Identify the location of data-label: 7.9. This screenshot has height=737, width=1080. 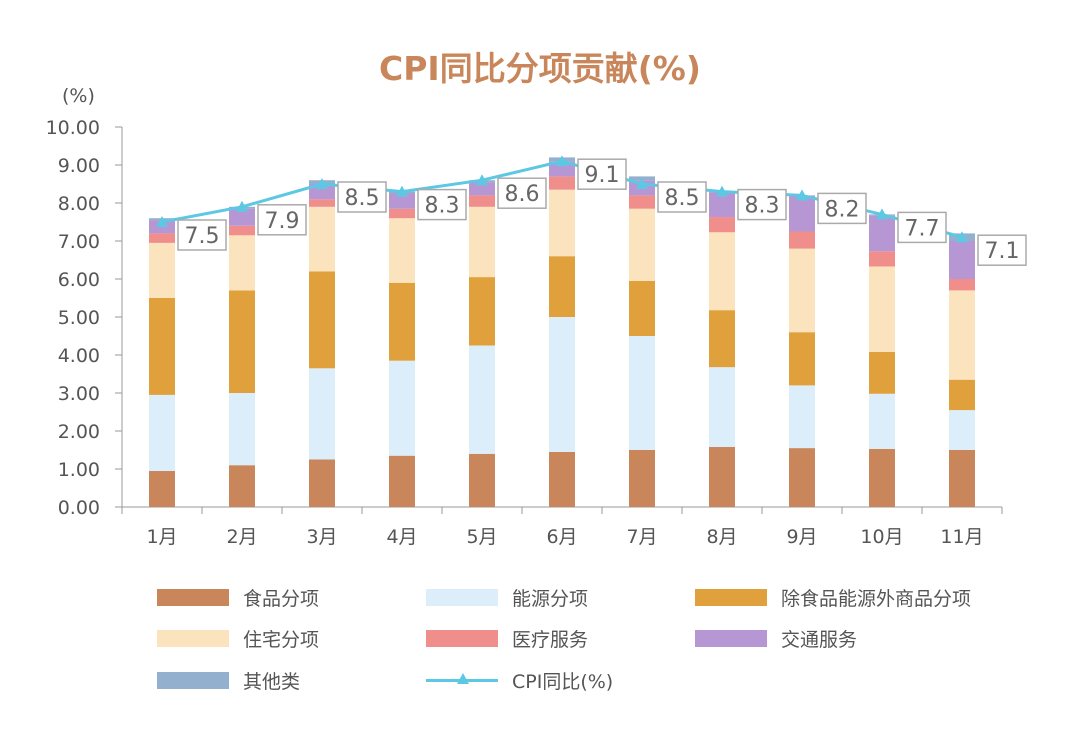
(282, 221).